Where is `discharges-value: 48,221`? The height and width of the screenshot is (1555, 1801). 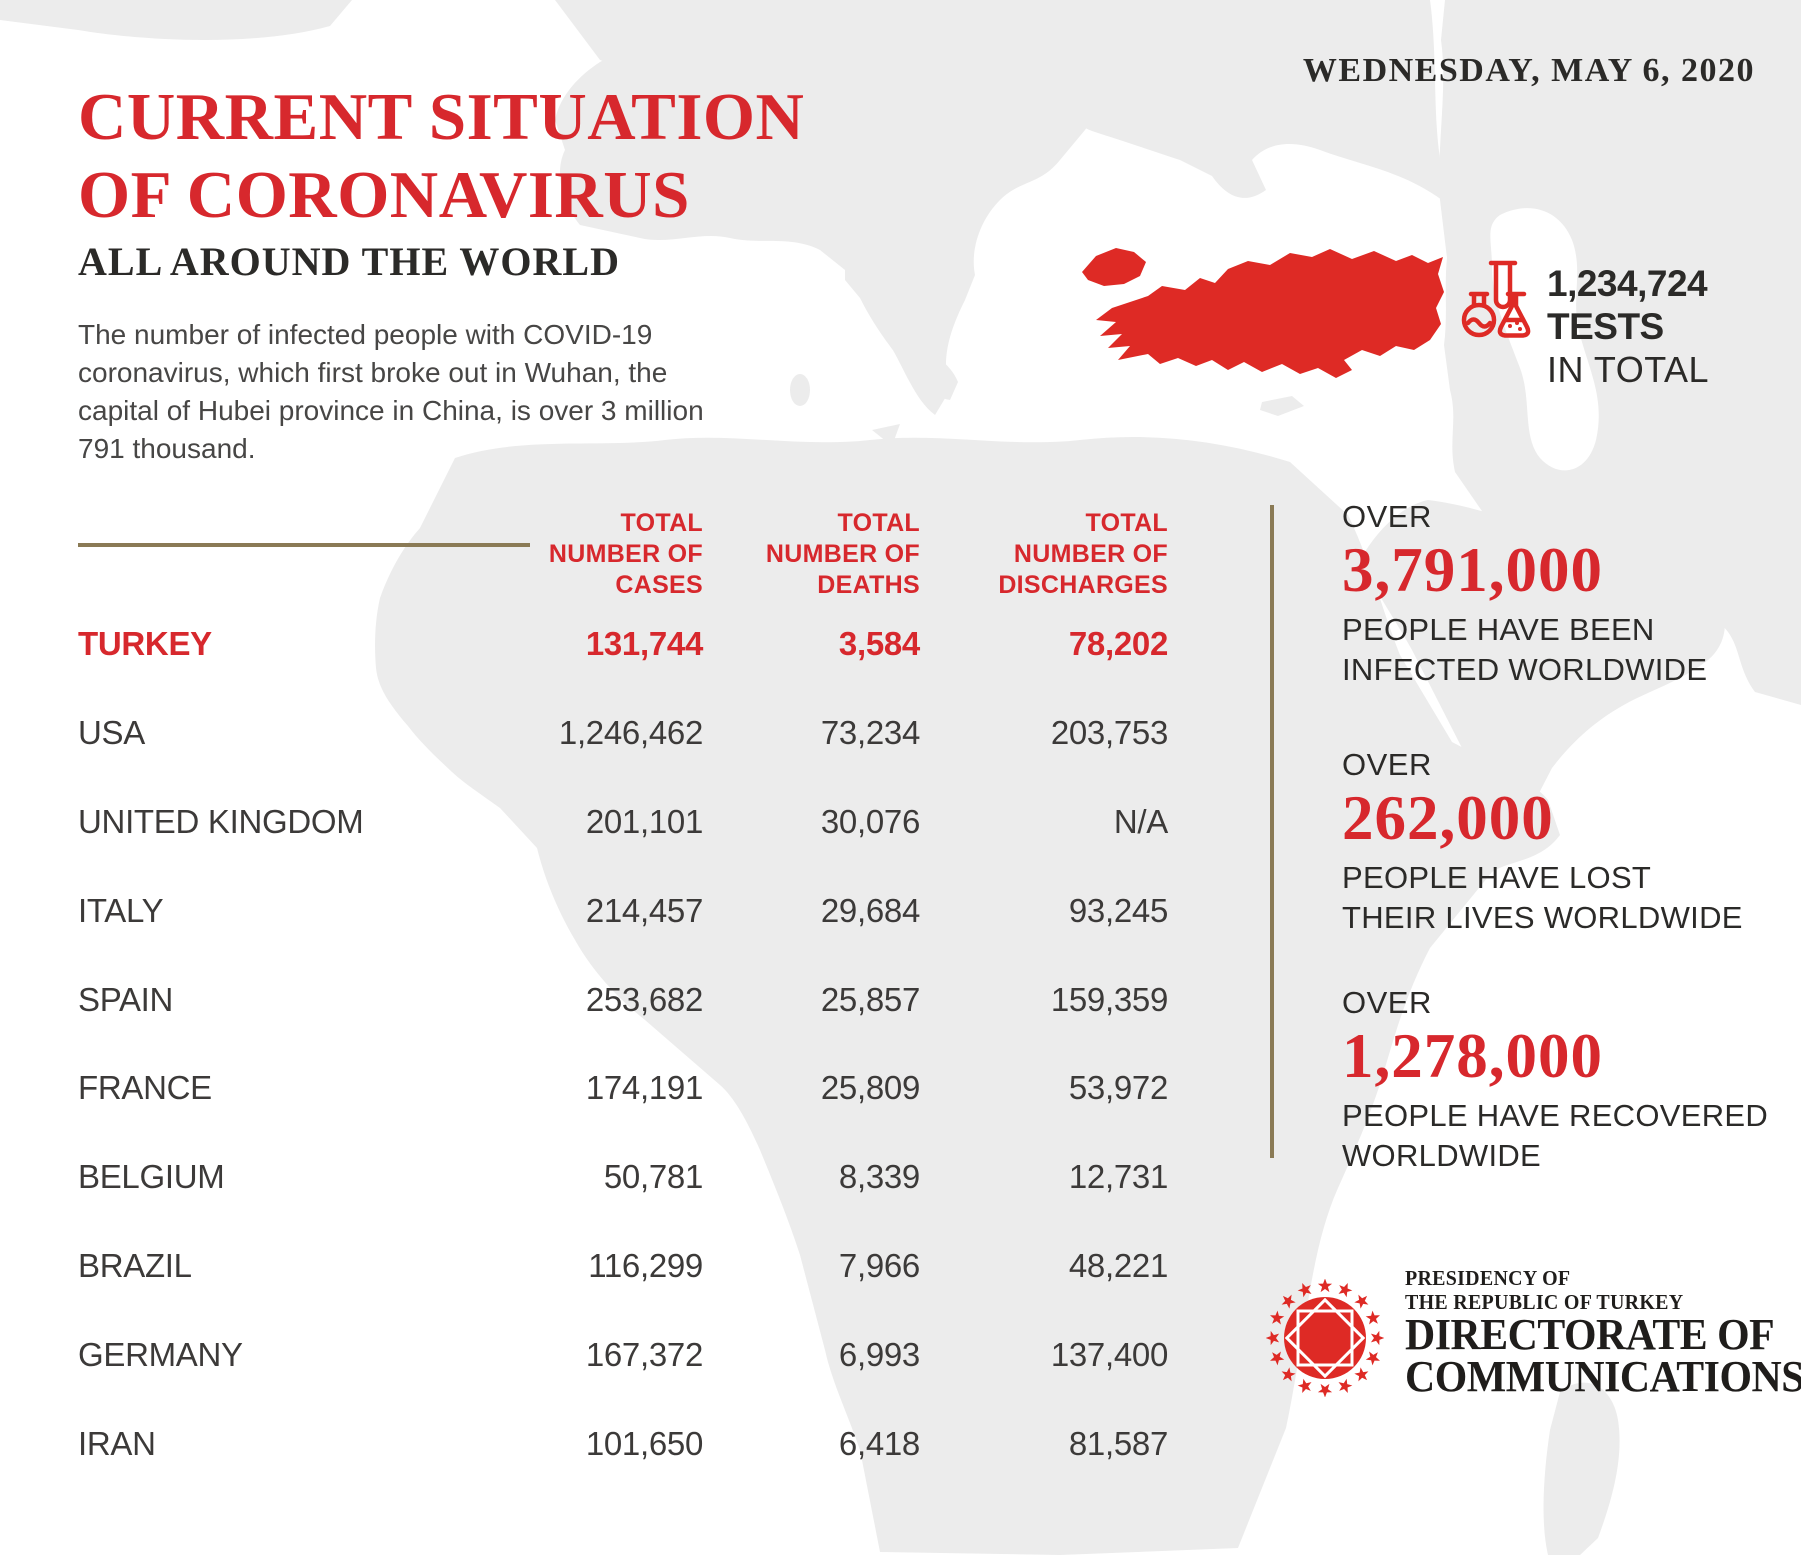 discharges-value: 48,221 is located at coordinates (1118, 1265).